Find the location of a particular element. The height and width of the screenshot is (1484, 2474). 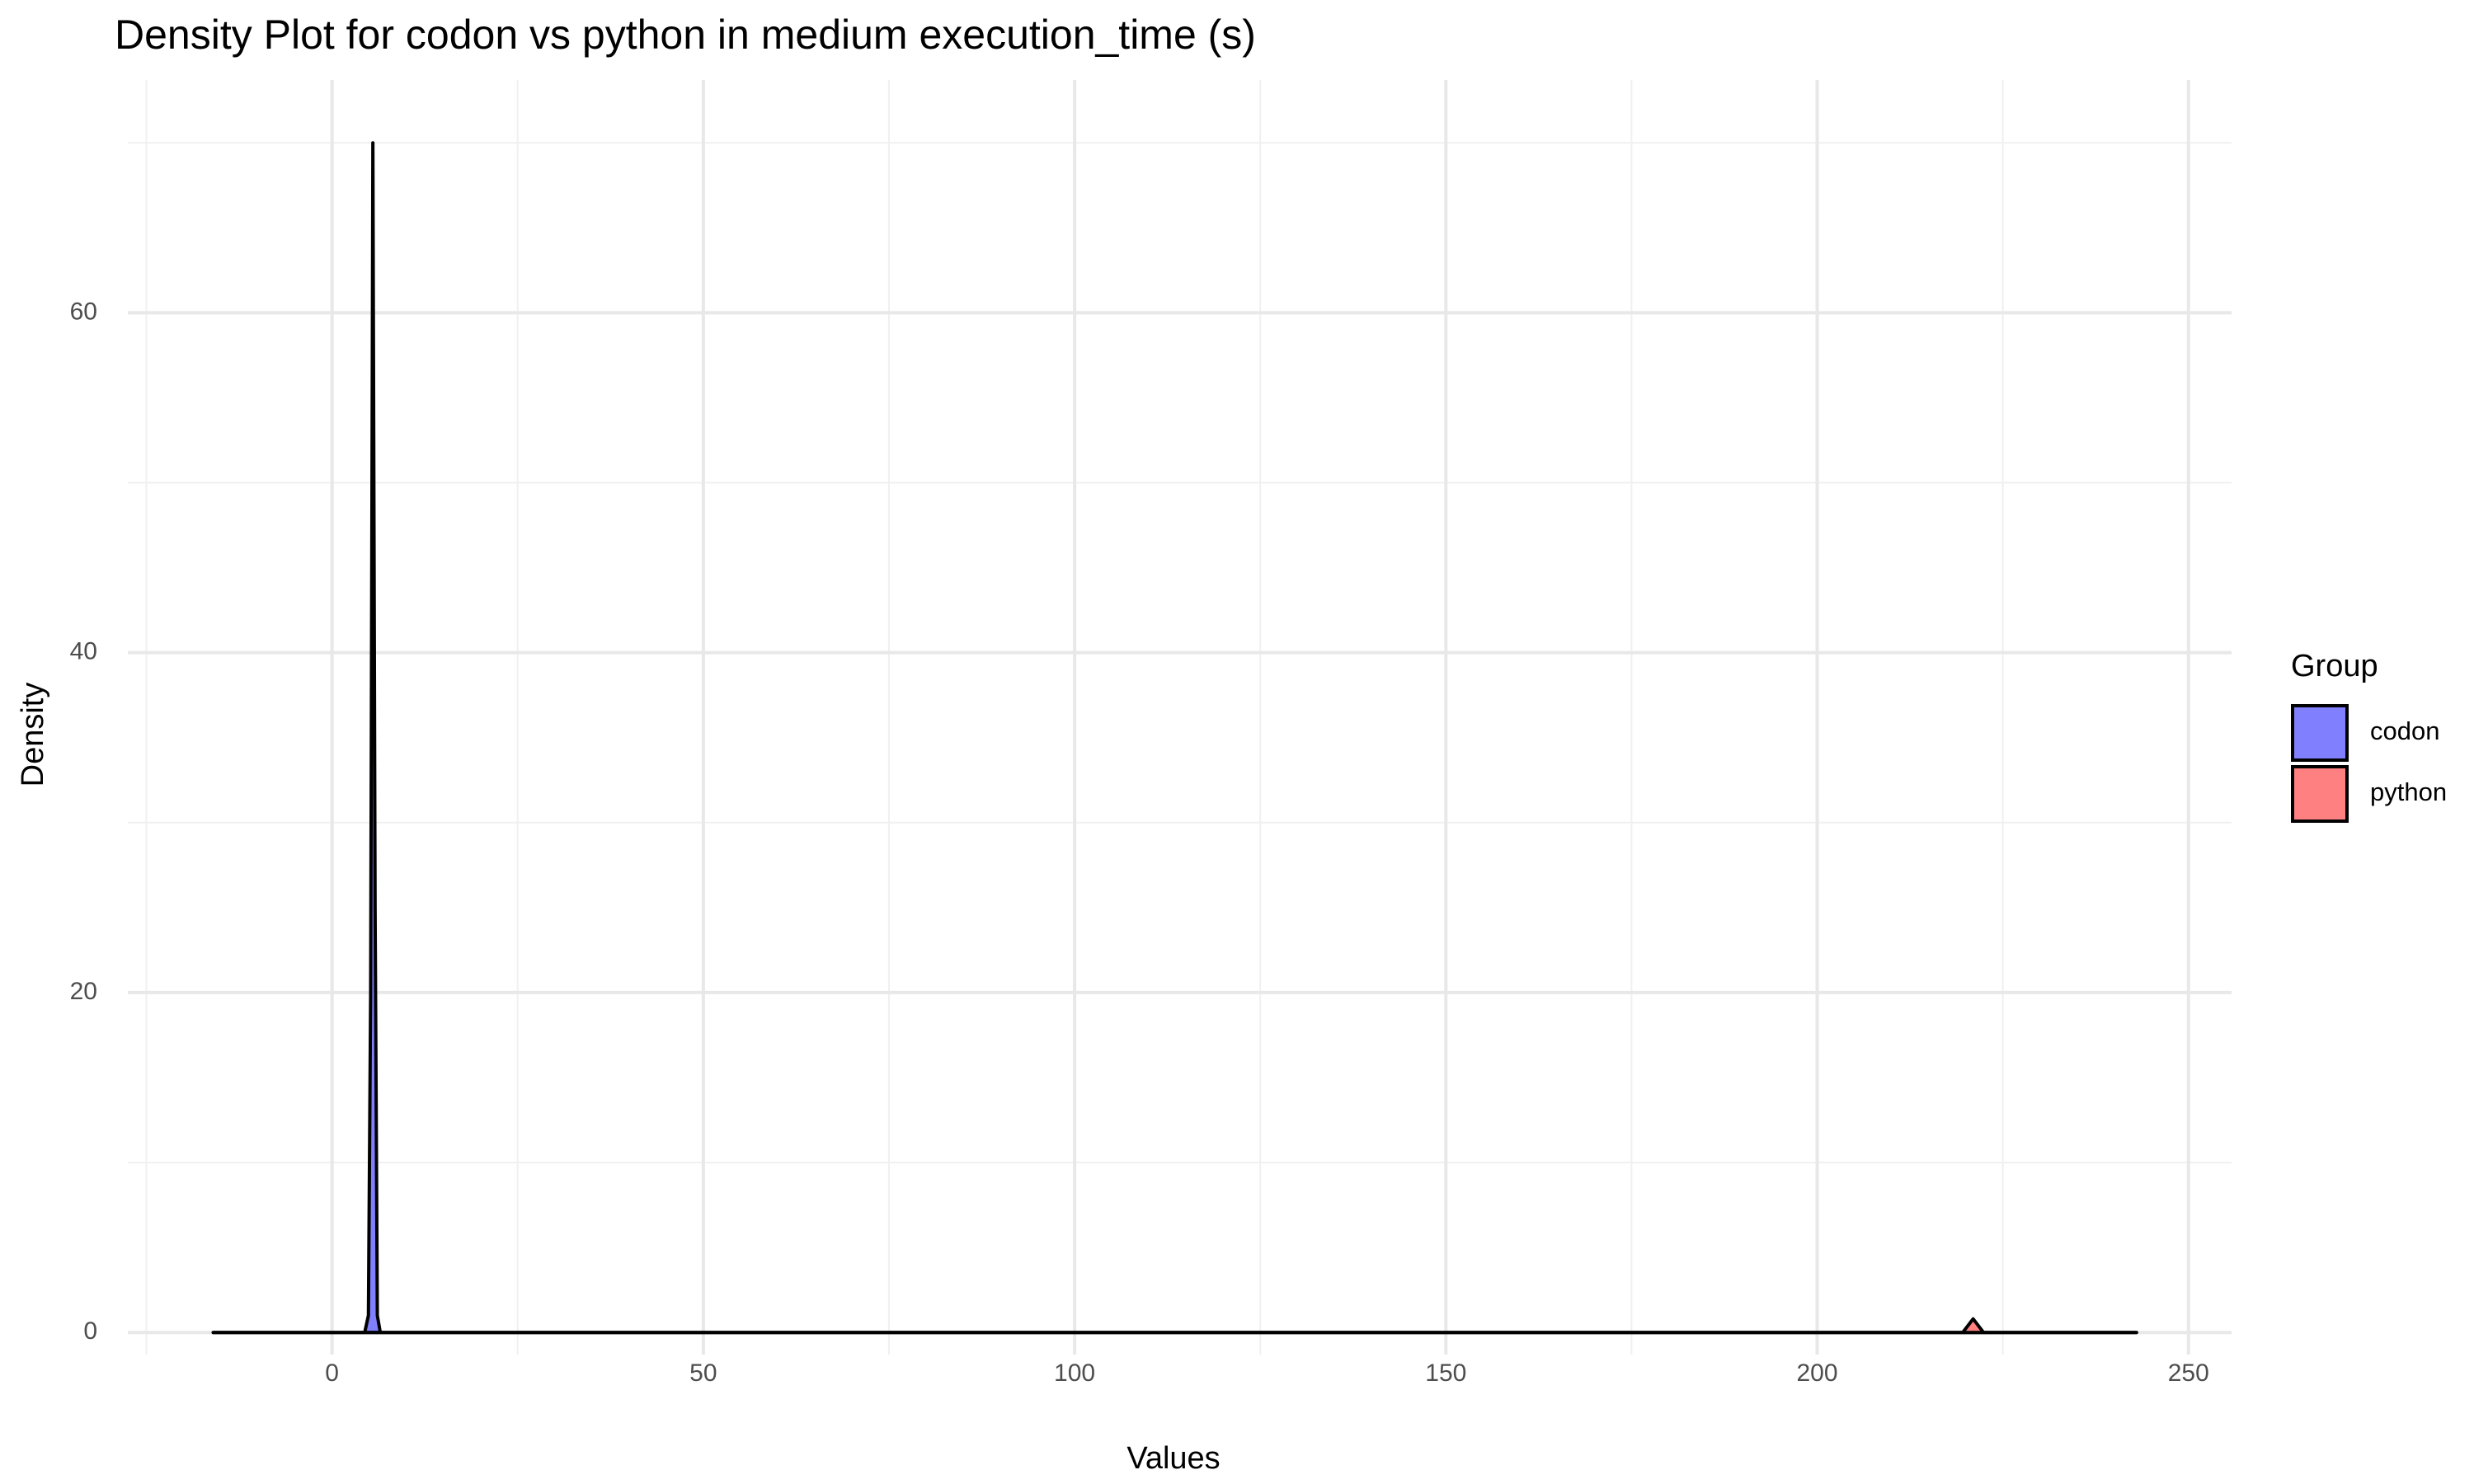

legend-label: python is located at coordinates (2408, 791).